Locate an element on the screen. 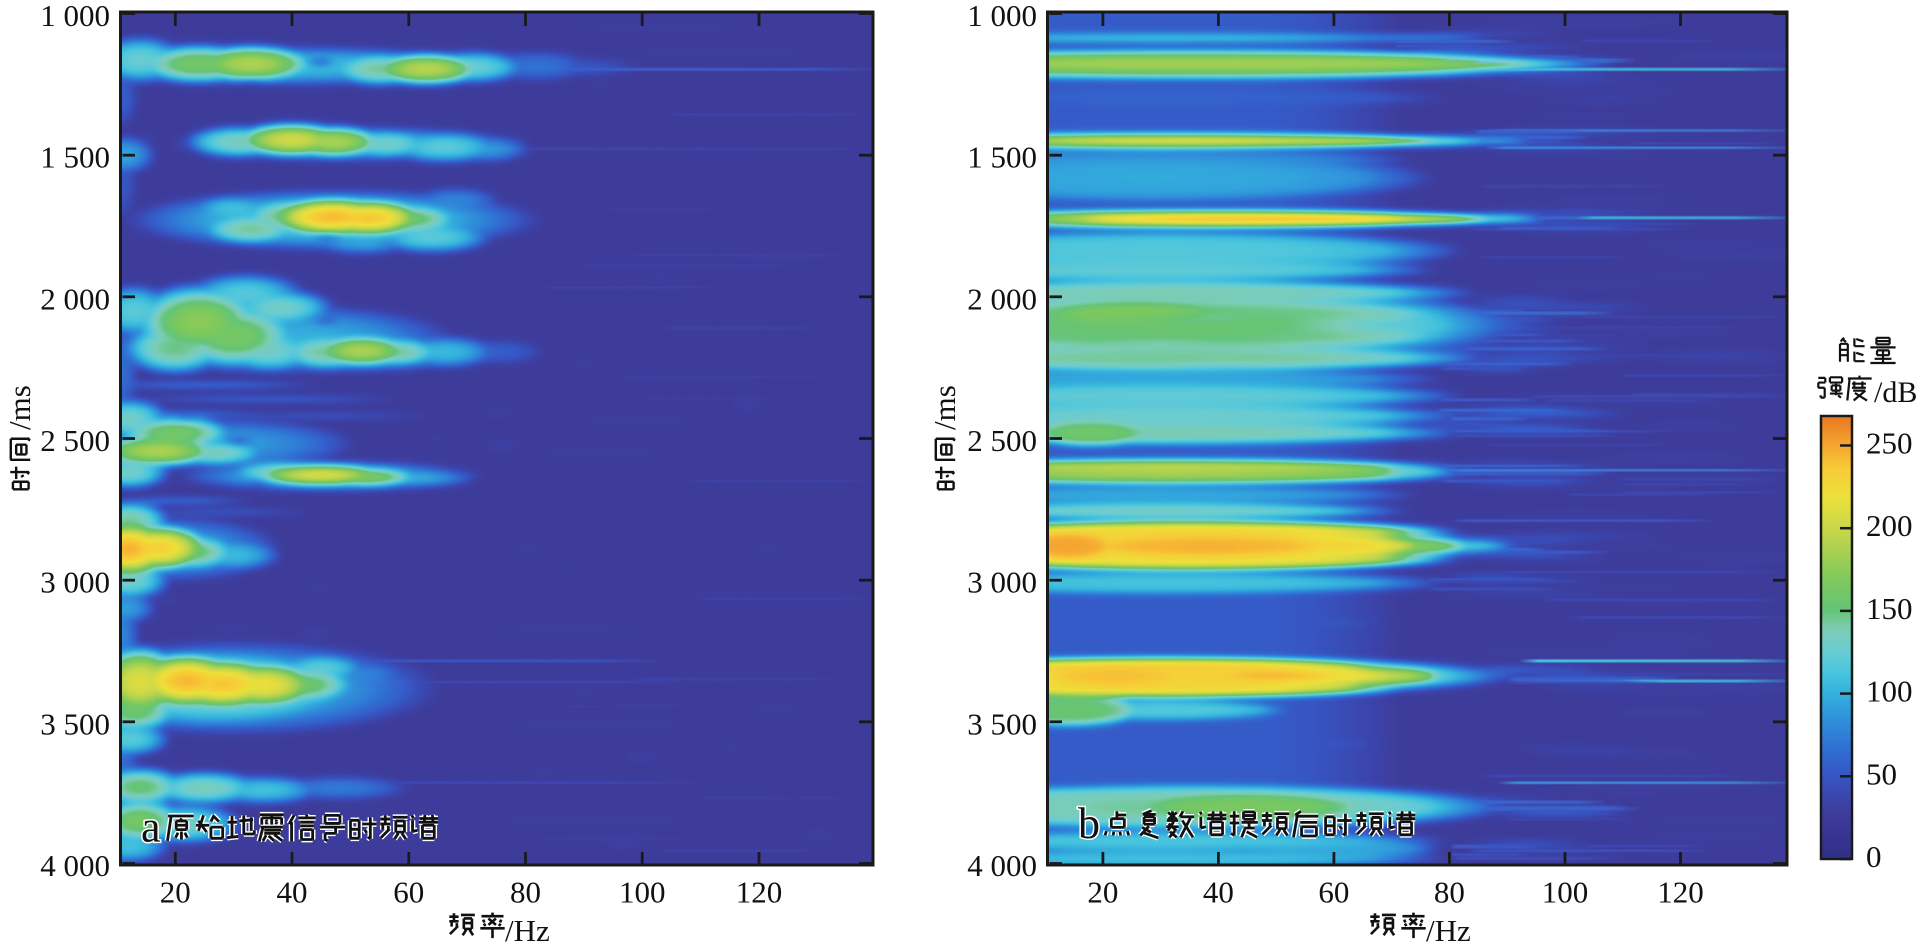 The height and width of the screenshot is (946, 1917). svg-text: 150 is located at coordinates (1889, 608).